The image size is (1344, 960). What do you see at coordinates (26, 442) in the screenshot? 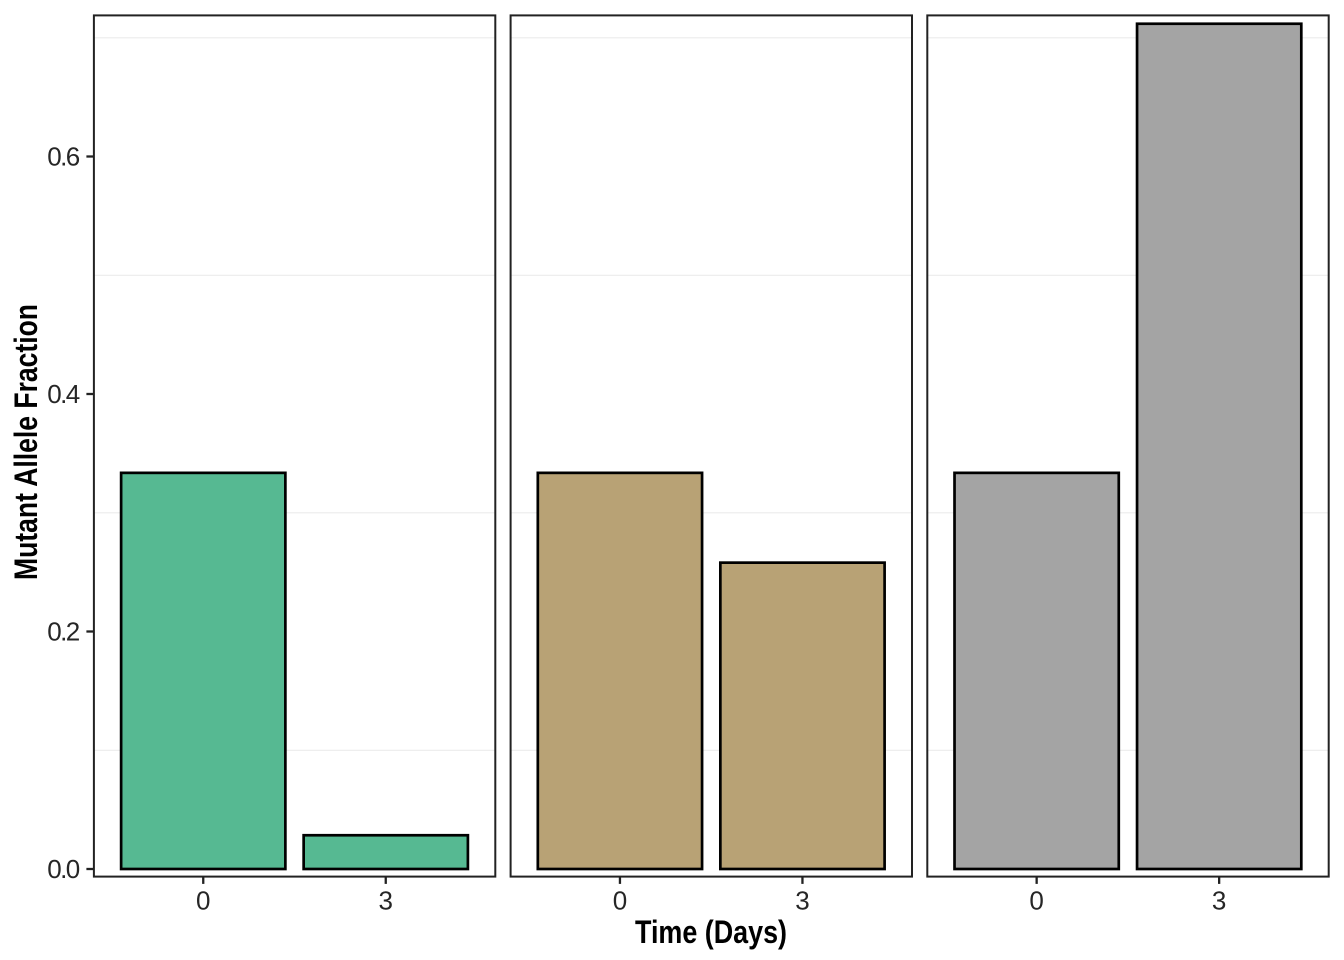
I see `svg-text: Mutant Allele Fraction` at bounding box center [26, 442].